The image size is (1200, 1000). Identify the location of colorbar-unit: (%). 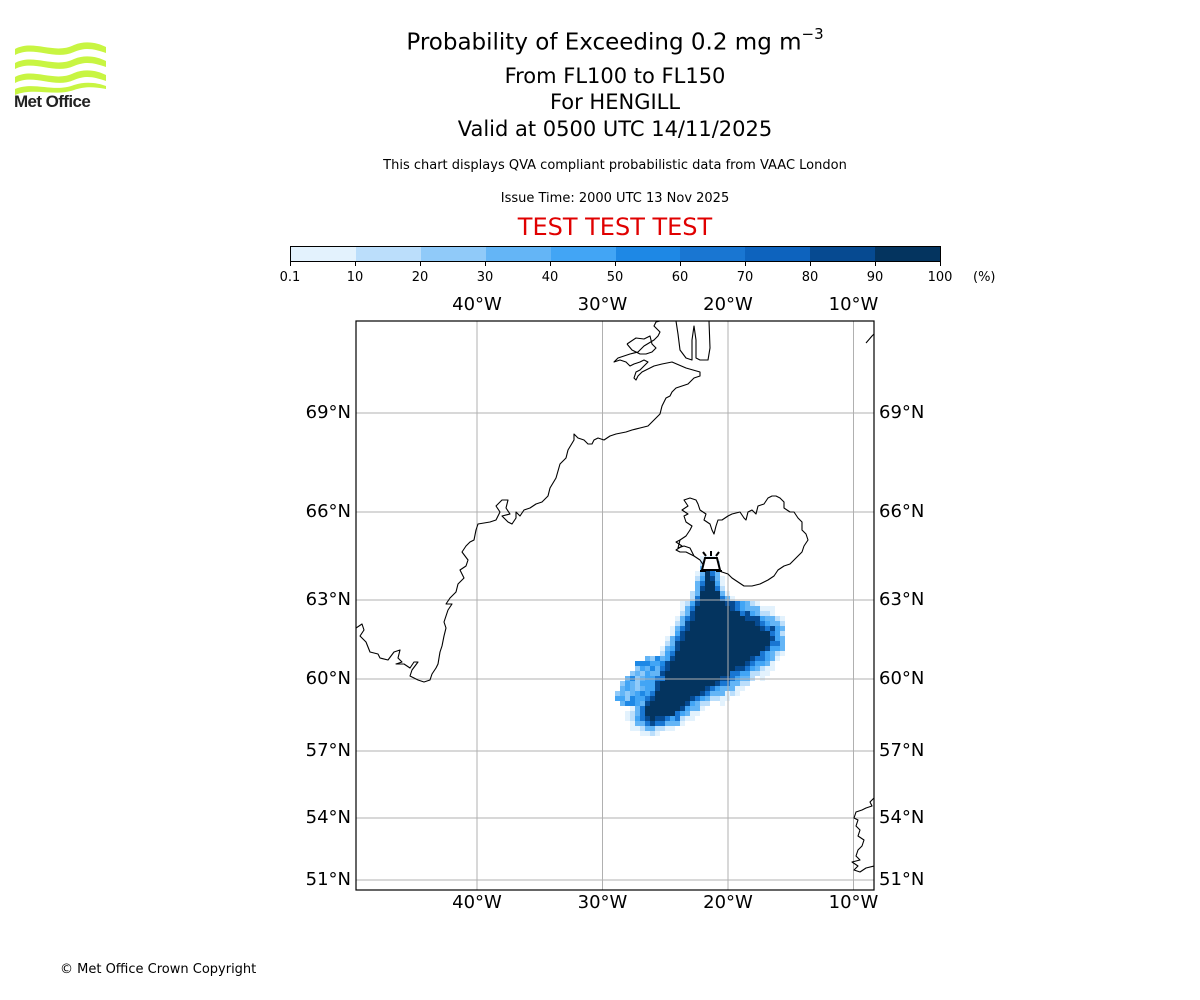
(984, 277).